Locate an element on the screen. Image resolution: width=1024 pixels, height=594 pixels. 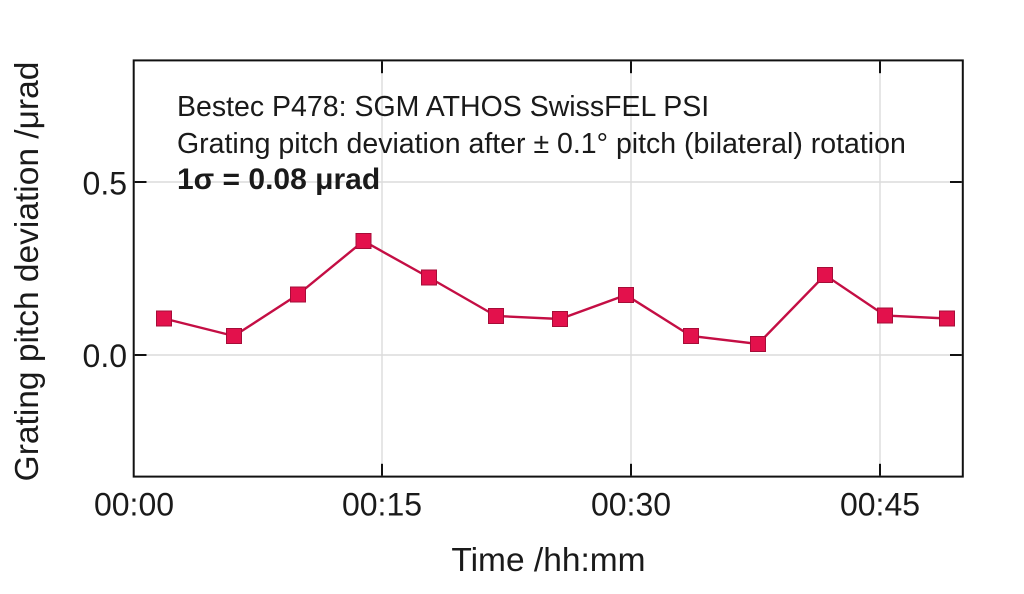
svg-text:Bestec P478: SGM ATHOS SwissFE: Bestec P478: SGM ATHOS SwissFEL PSI is located at coordinates (443, 107).